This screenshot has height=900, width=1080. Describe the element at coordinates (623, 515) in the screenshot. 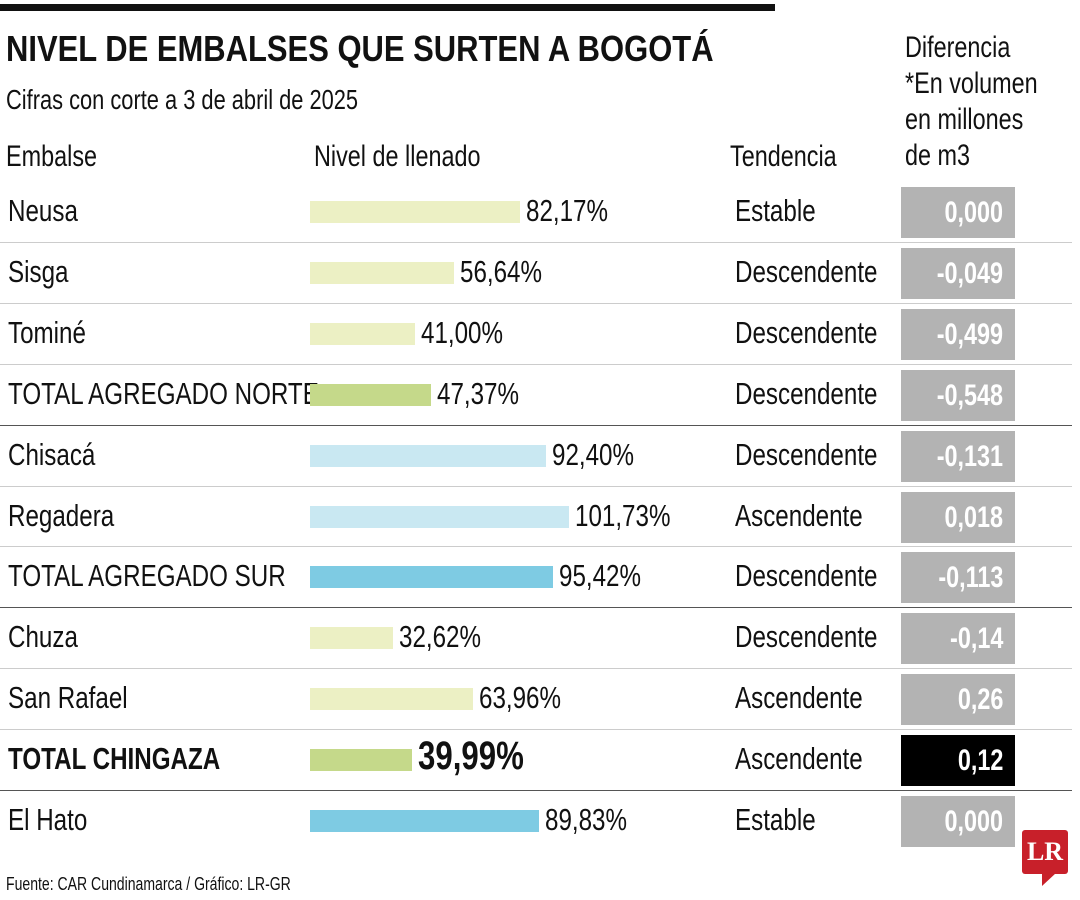

I see `fill-percent: 101,73%` at that location.